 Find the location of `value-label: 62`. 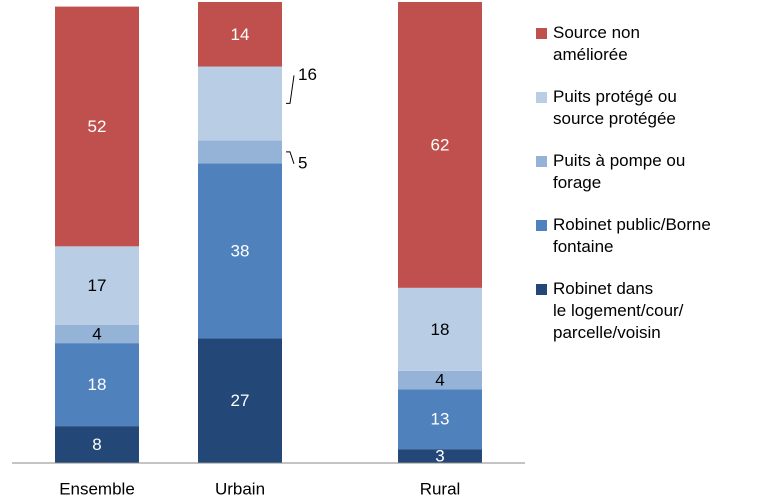

value-label: 62 is located at coordinates (440, 144).